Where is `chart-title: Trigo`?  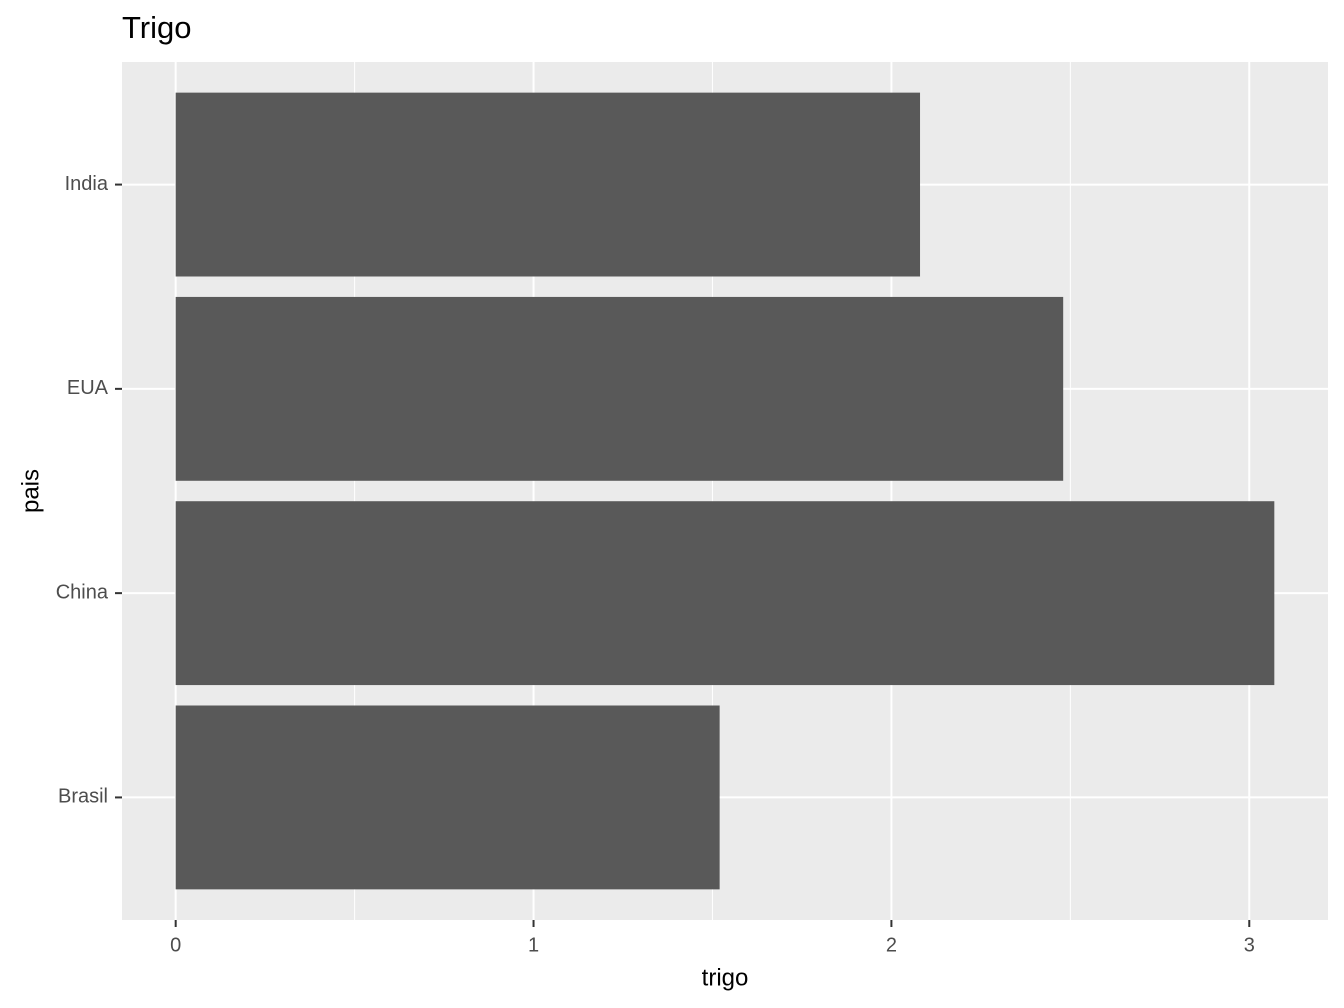 chart-title: Trigo is located at coordinates (156, 27).